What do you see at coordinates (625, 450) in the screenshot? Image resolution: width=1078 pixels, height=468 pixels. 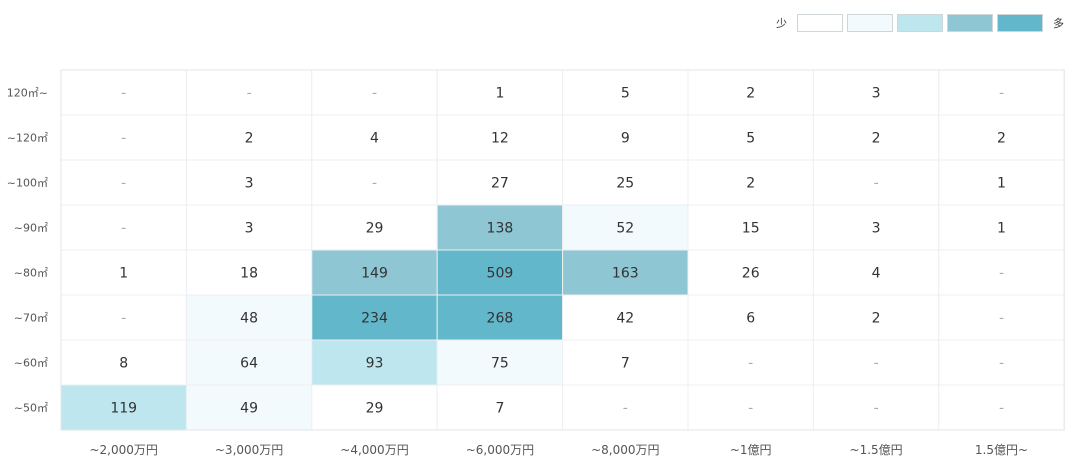 I see `x-tick-label: ~8,000万円` at bounding box center [625, 450].